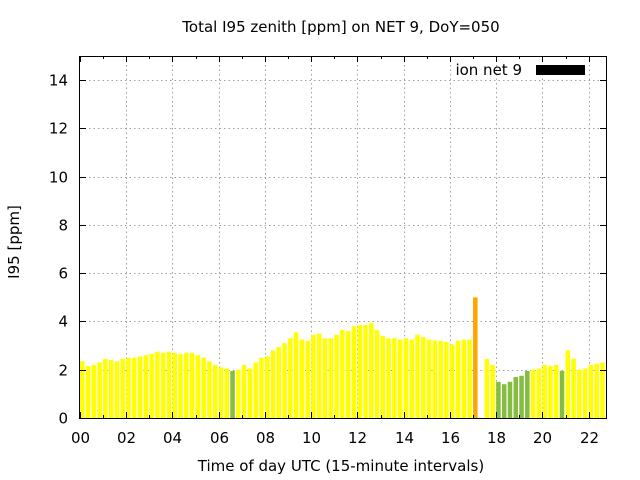  I want to click on x-tick-label: 22, so click(589, 438).